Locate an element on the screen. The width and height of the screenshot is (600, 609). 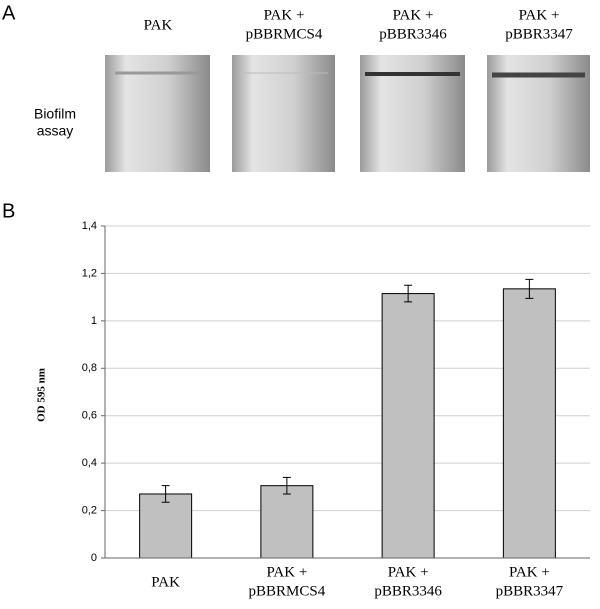
y-tick-label: 0,4 is located at coordinates (89, 463).